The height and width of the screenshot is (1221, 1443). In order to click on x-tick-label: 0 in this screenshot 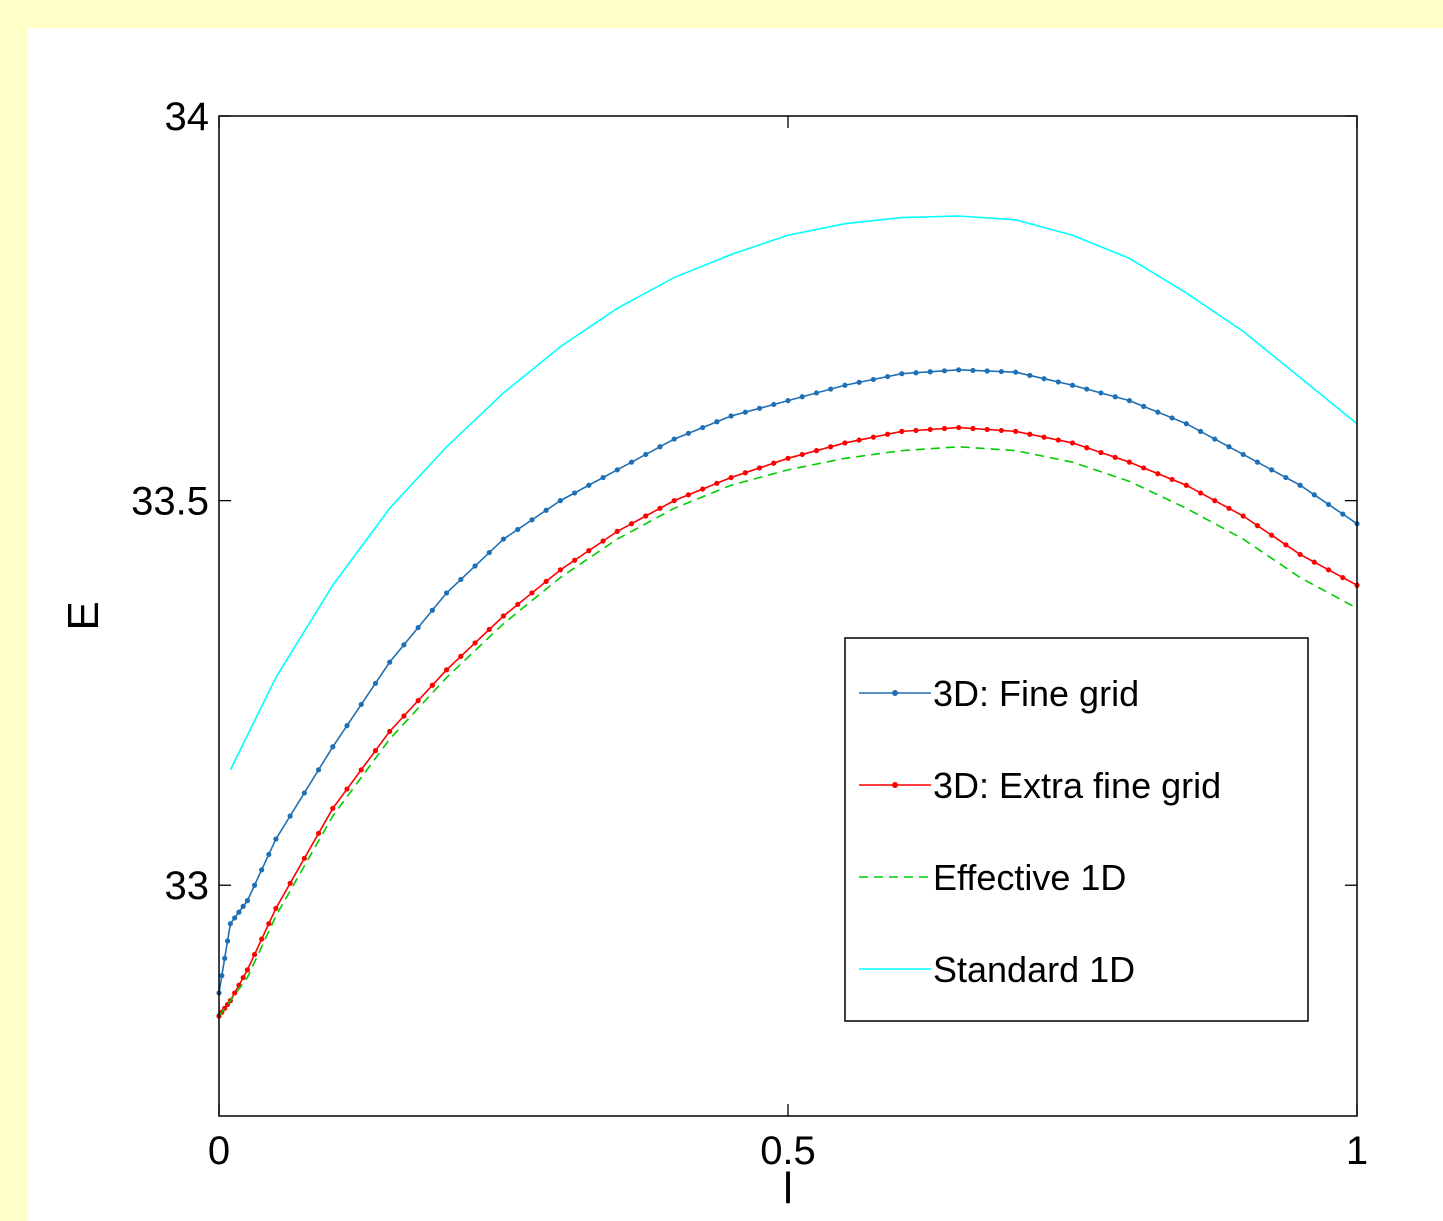, I will do `click(219, 1151)`.